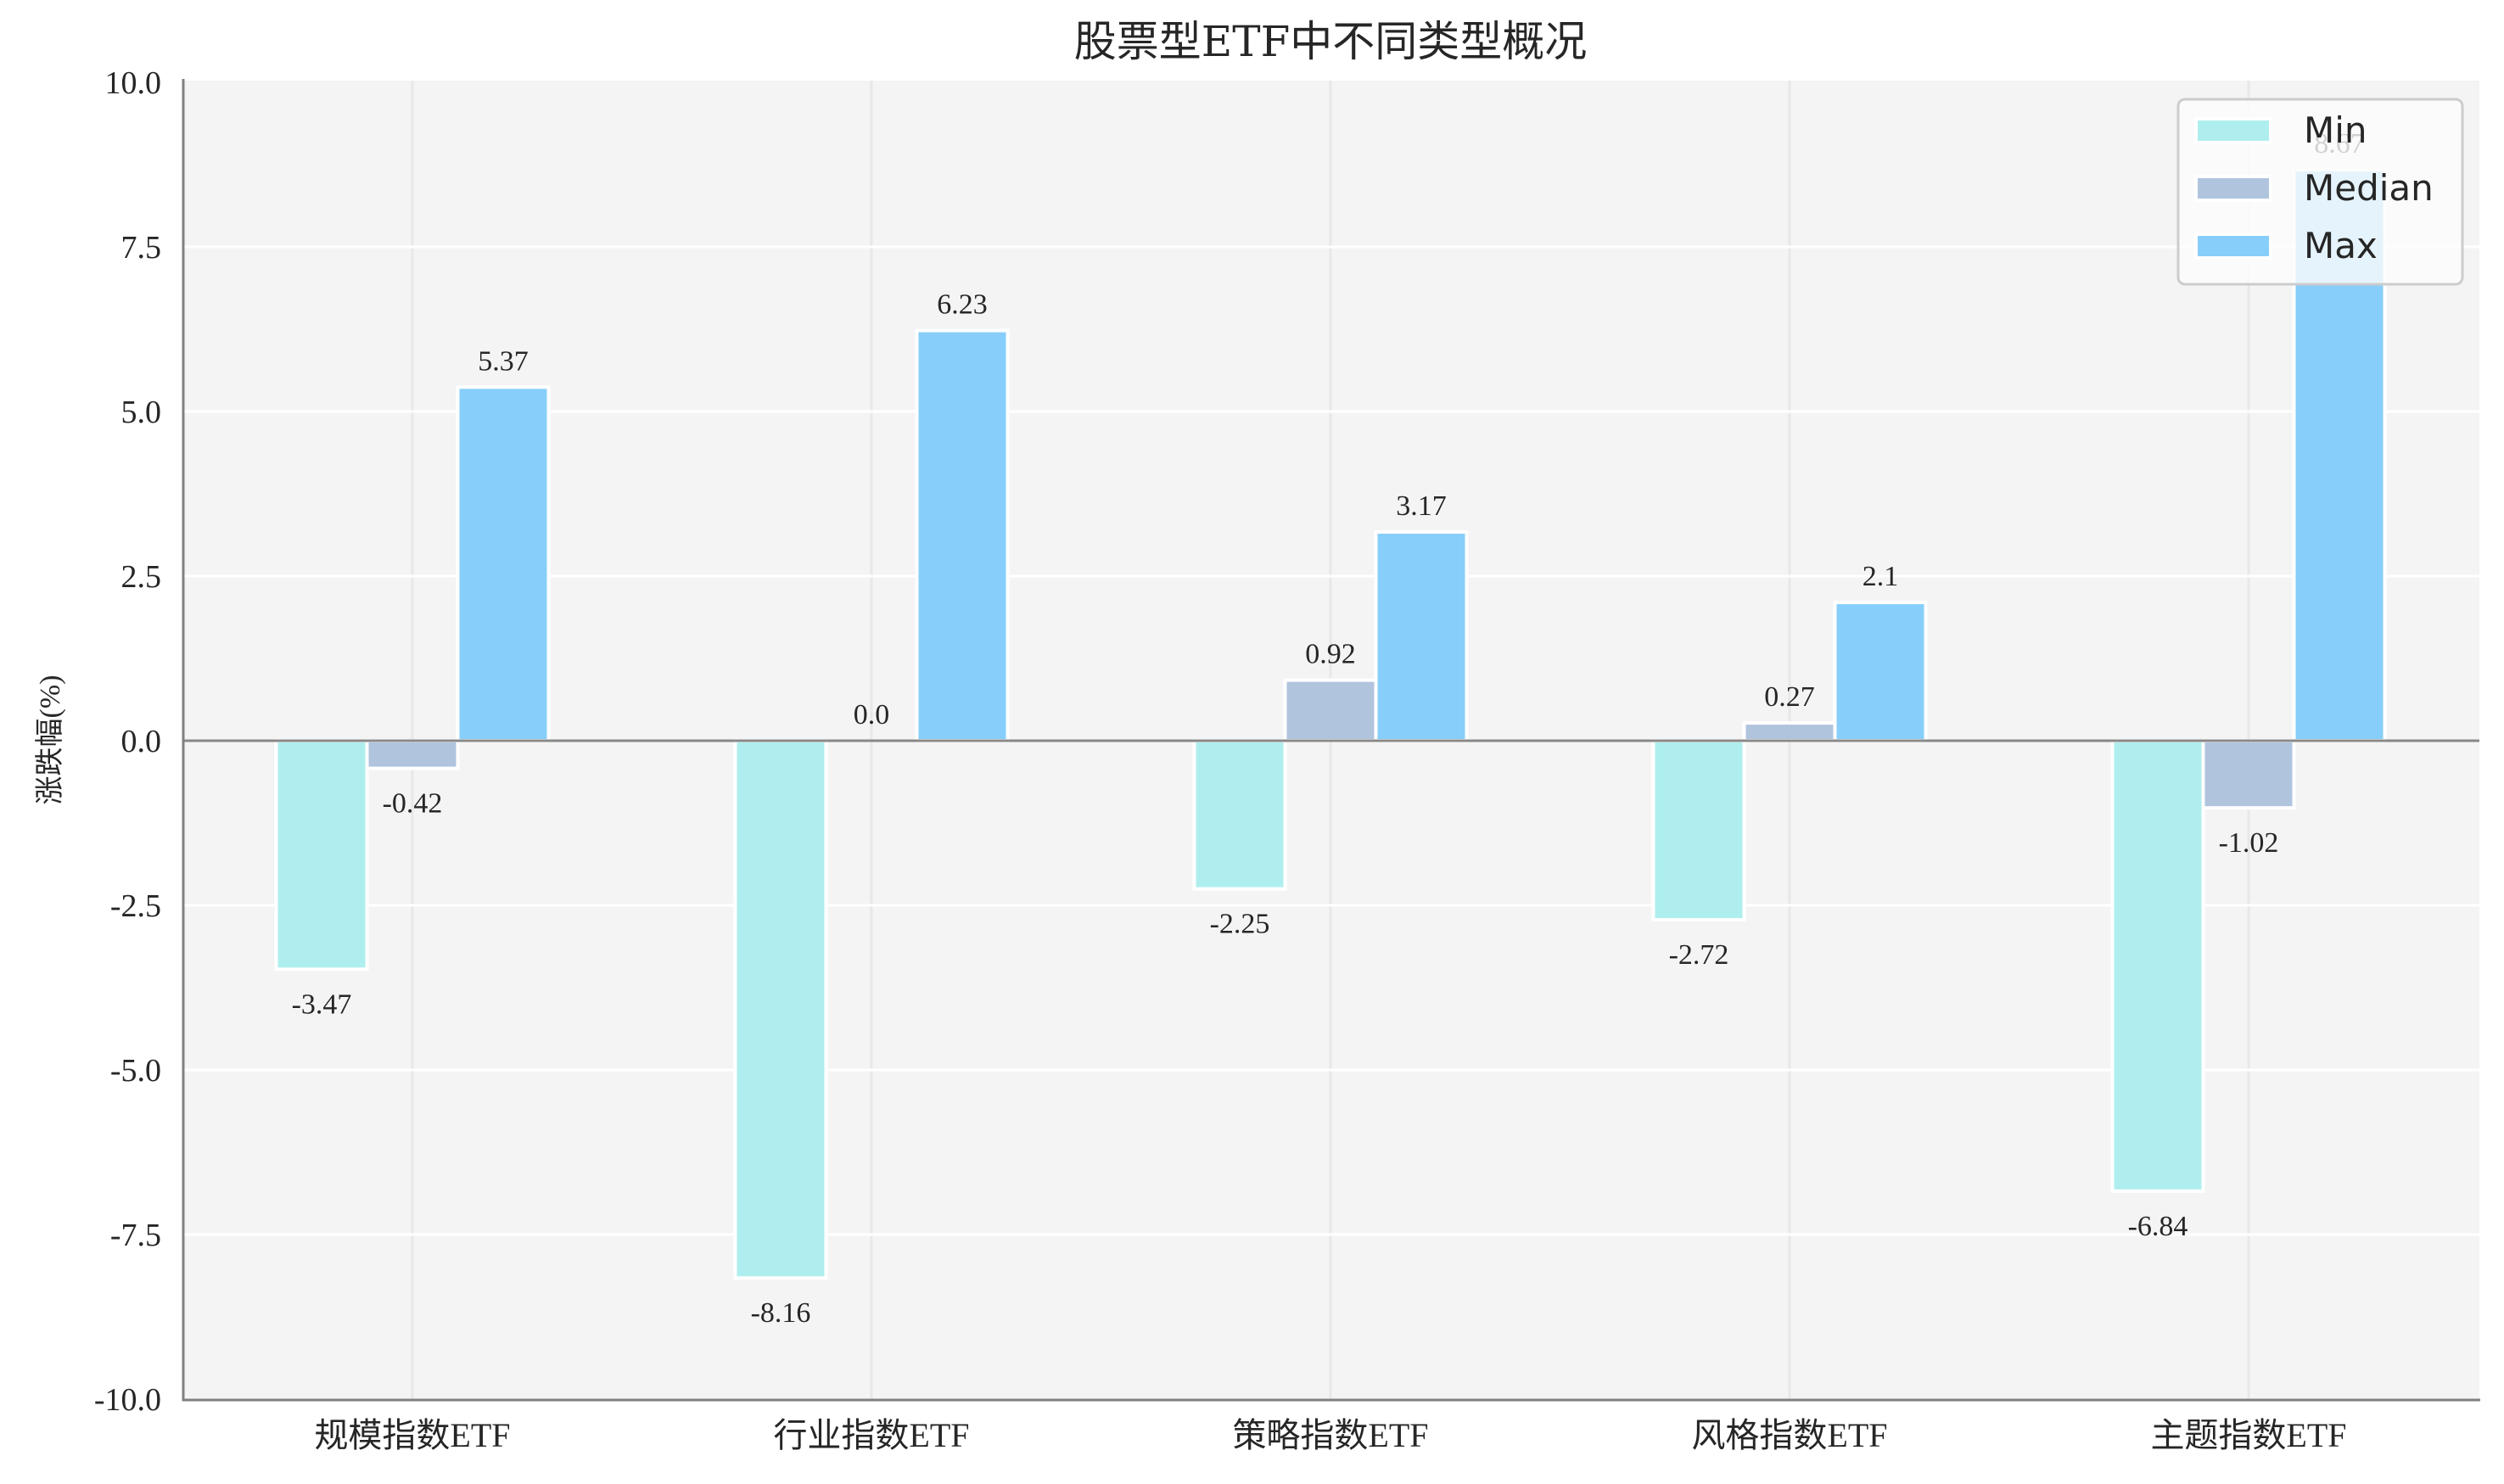  What do you see at coordinates (2233, 188) in the screenshot?
I see `legend-swatch-median` at bounding box center [2233, 188].